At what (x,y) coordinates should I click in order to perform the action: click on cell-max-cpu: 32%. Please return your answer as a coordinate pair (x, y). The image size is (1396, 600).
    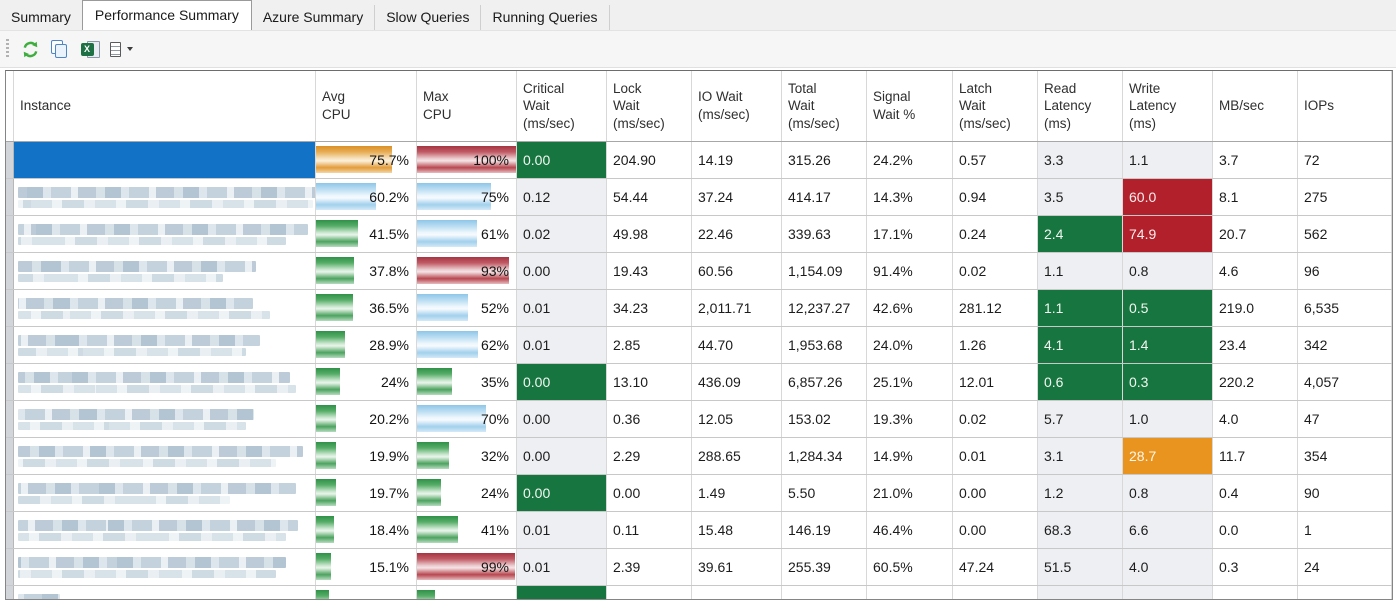
    Looking at the image, I should click on (467, 456).